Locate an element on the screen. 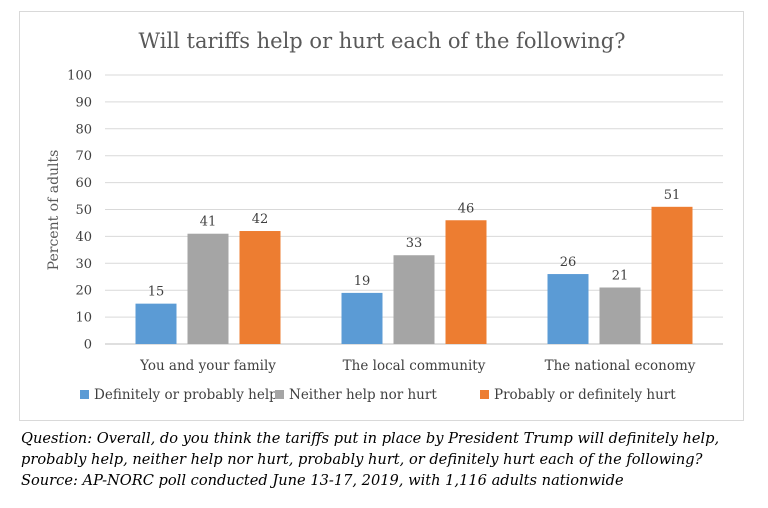  data-label: 19 is located at coordinates (362, 281).